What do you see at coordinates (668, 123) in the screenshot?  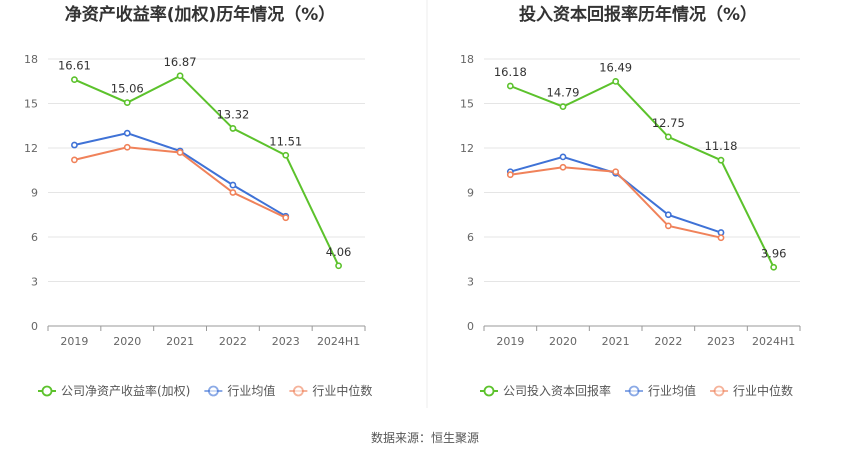 I see `data-label: 12.75` at bounding box center [668, 123].